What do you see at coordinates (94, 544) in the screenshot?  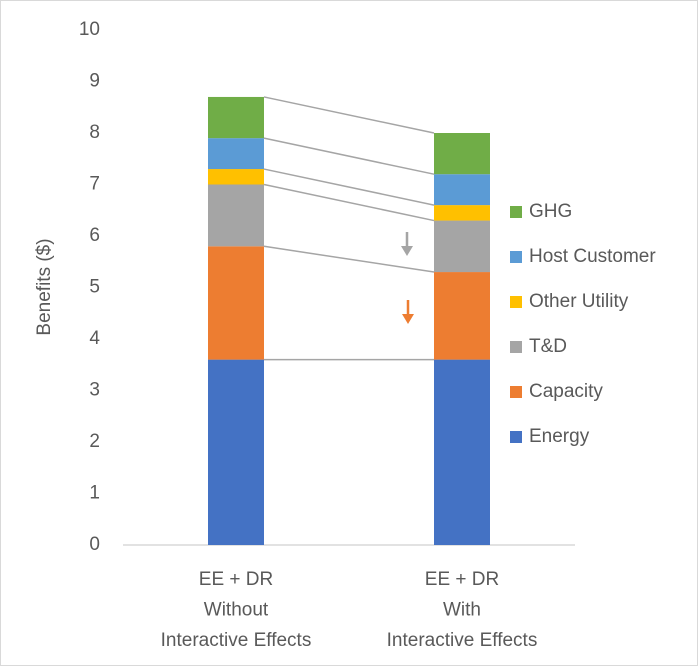 I see `y-tick-label: 0` at bounding box center [94, 544].